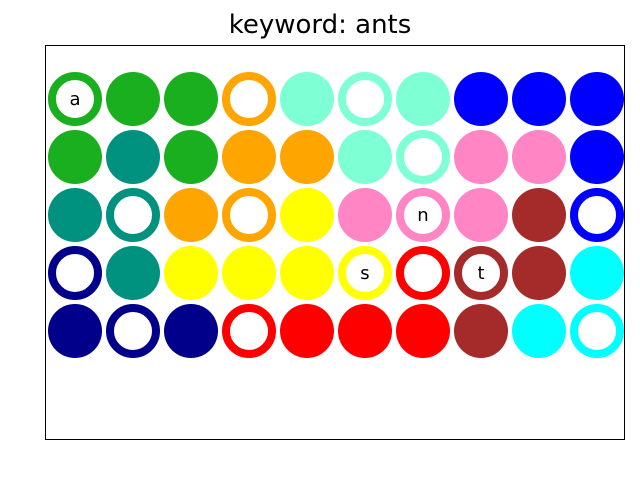 The width and height of the screenshot is (640, 480). I want to click on tile-letter: n, so click(423, 215).